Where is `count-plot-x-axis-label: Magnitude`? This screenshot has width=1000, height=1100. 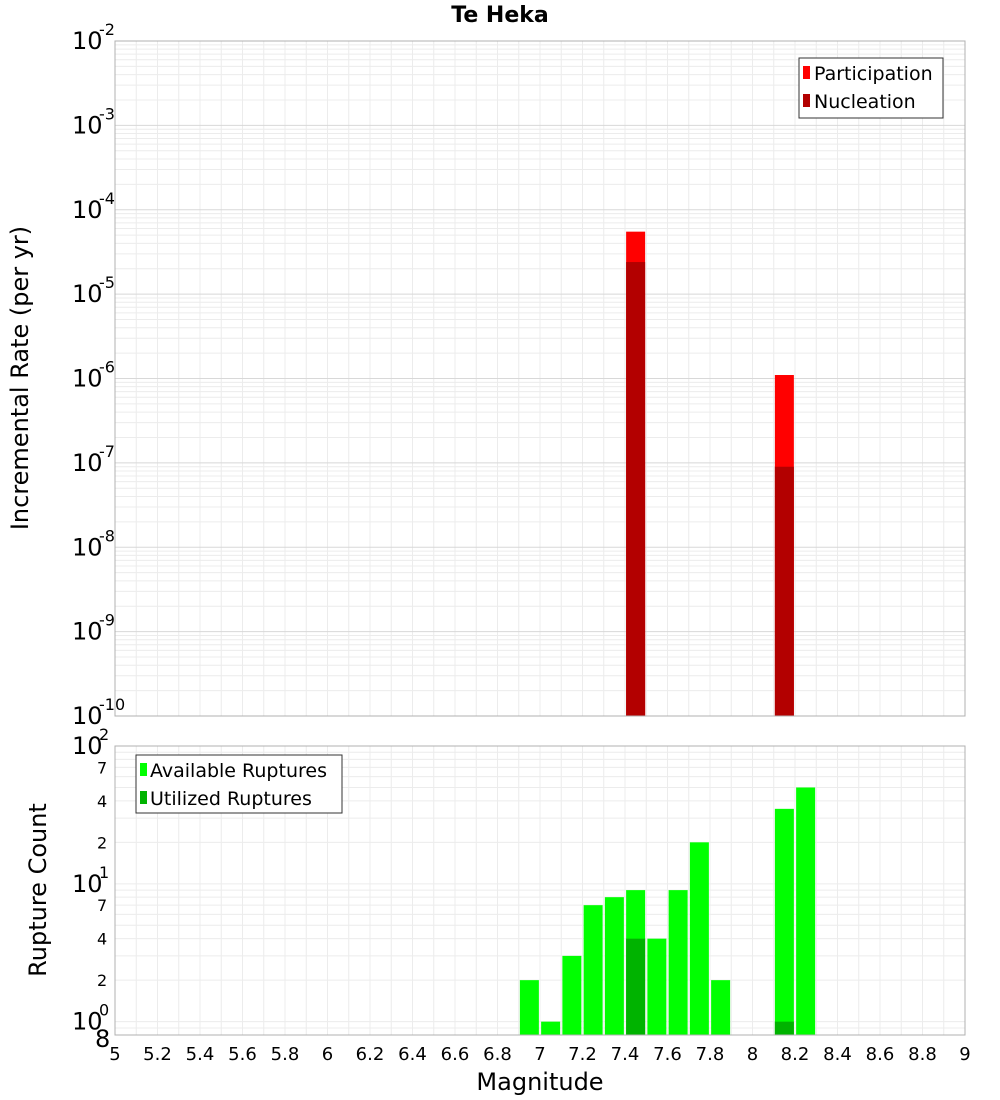 count-plot-x-axis-label: Magnitude is located at coordinates (539, 1082).